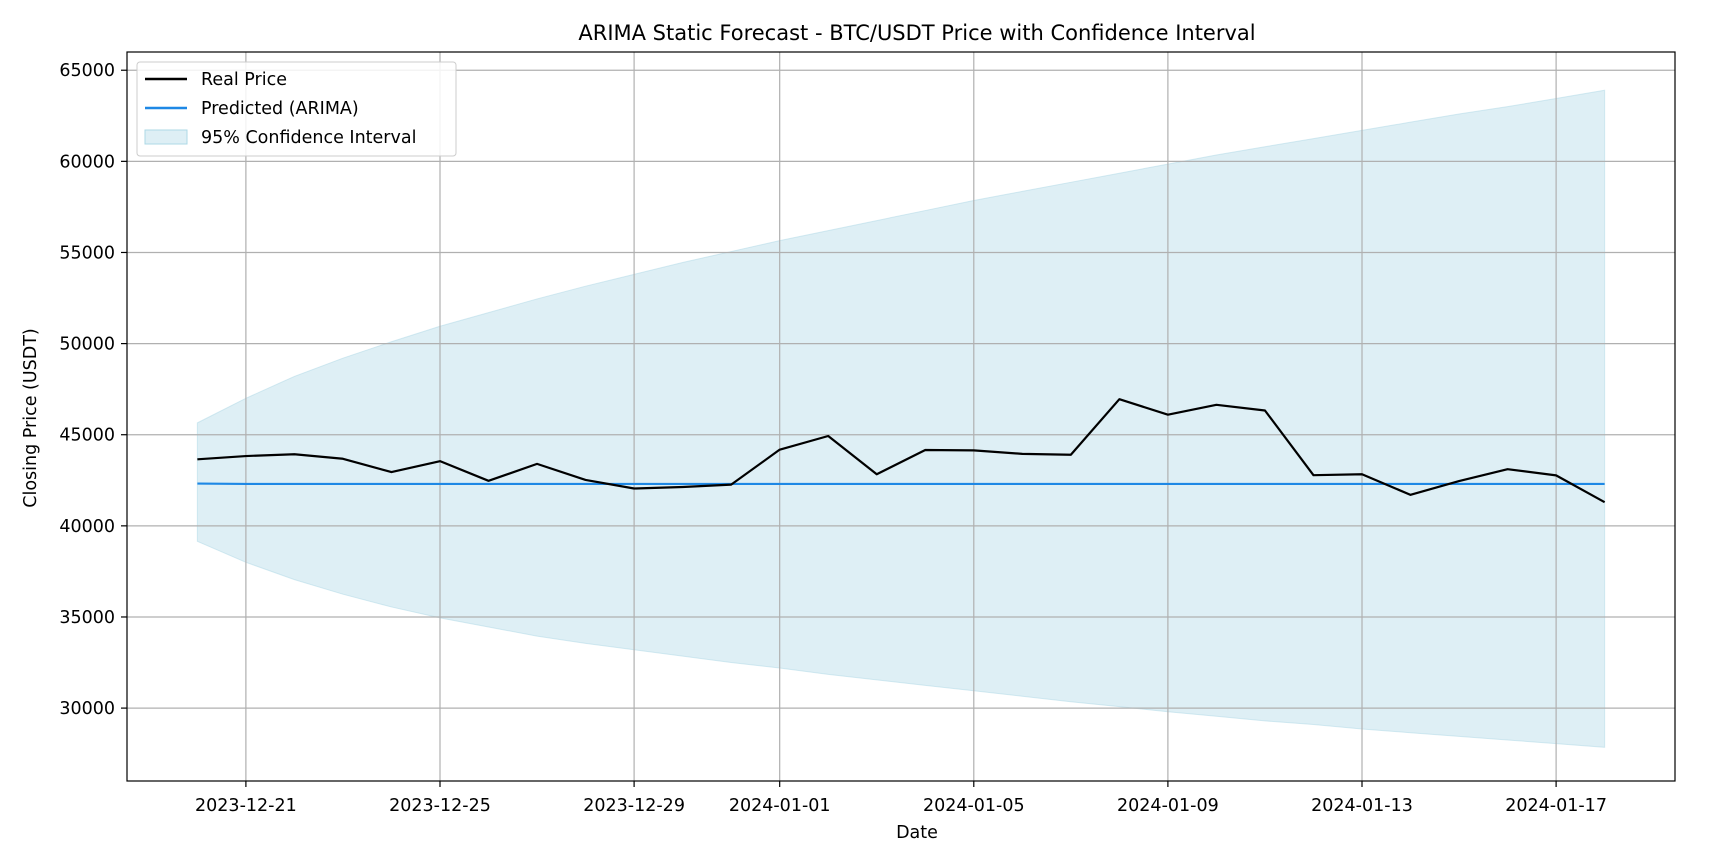 The height and width of the screenshot is (864, 1728). What do you see at coordinates (93, 390) in the screenshot?
I see `y-axis: 30000 35000 40000 45000 50000 55000 60000 65000` at bounding box center [93, 390].